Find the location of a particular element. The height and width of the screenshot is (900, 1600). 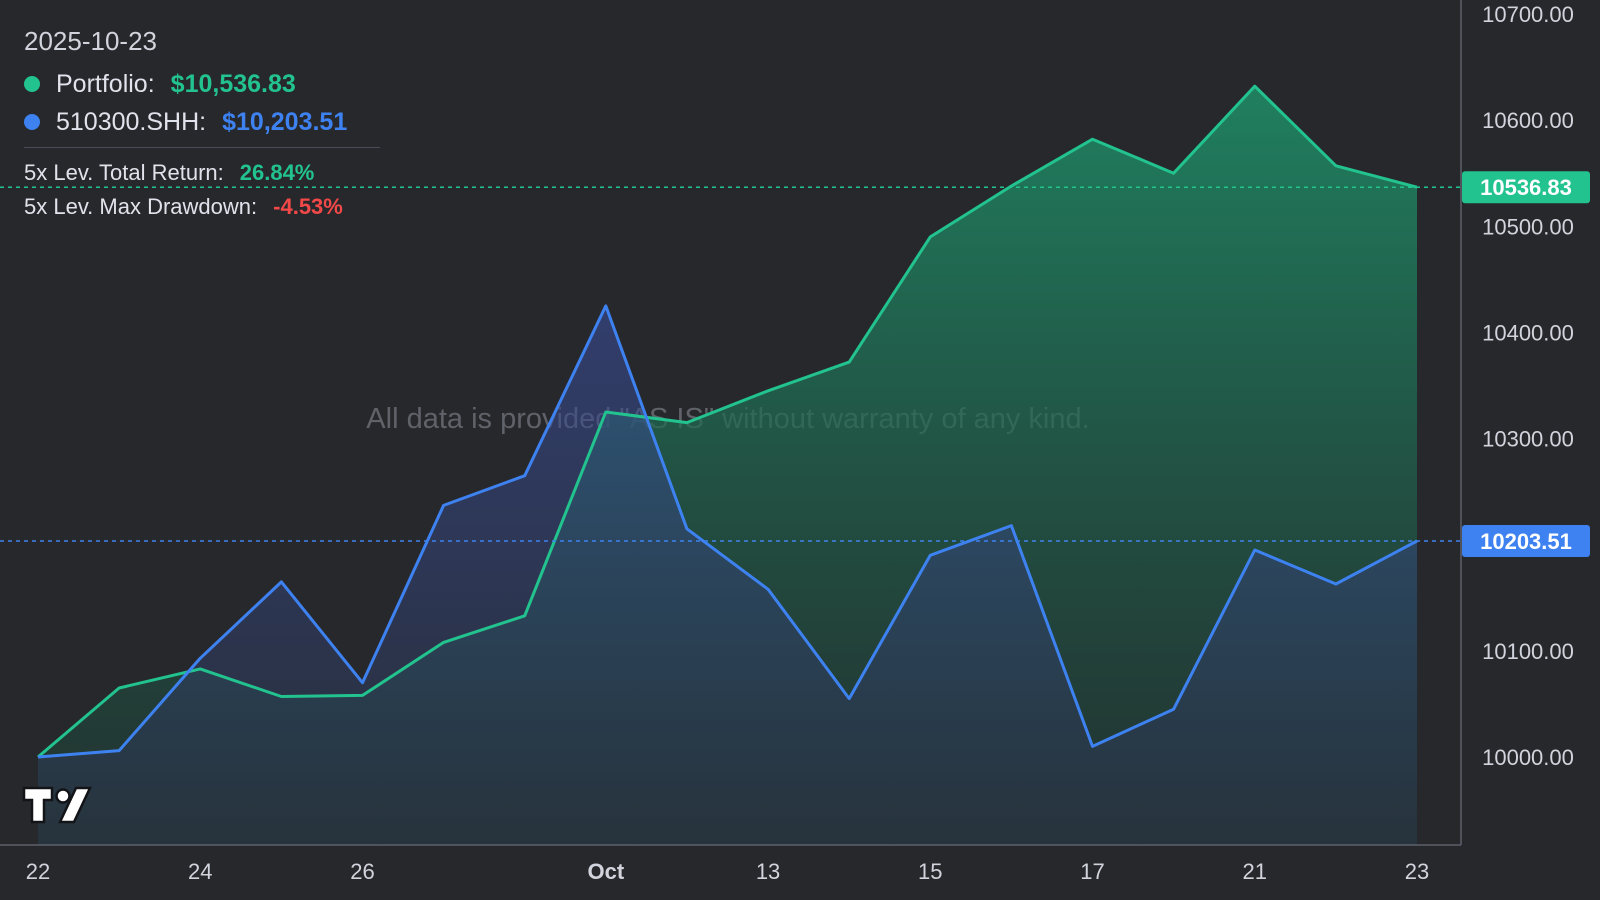

tradingview-logo-icon is located at coordinates (57, 805).